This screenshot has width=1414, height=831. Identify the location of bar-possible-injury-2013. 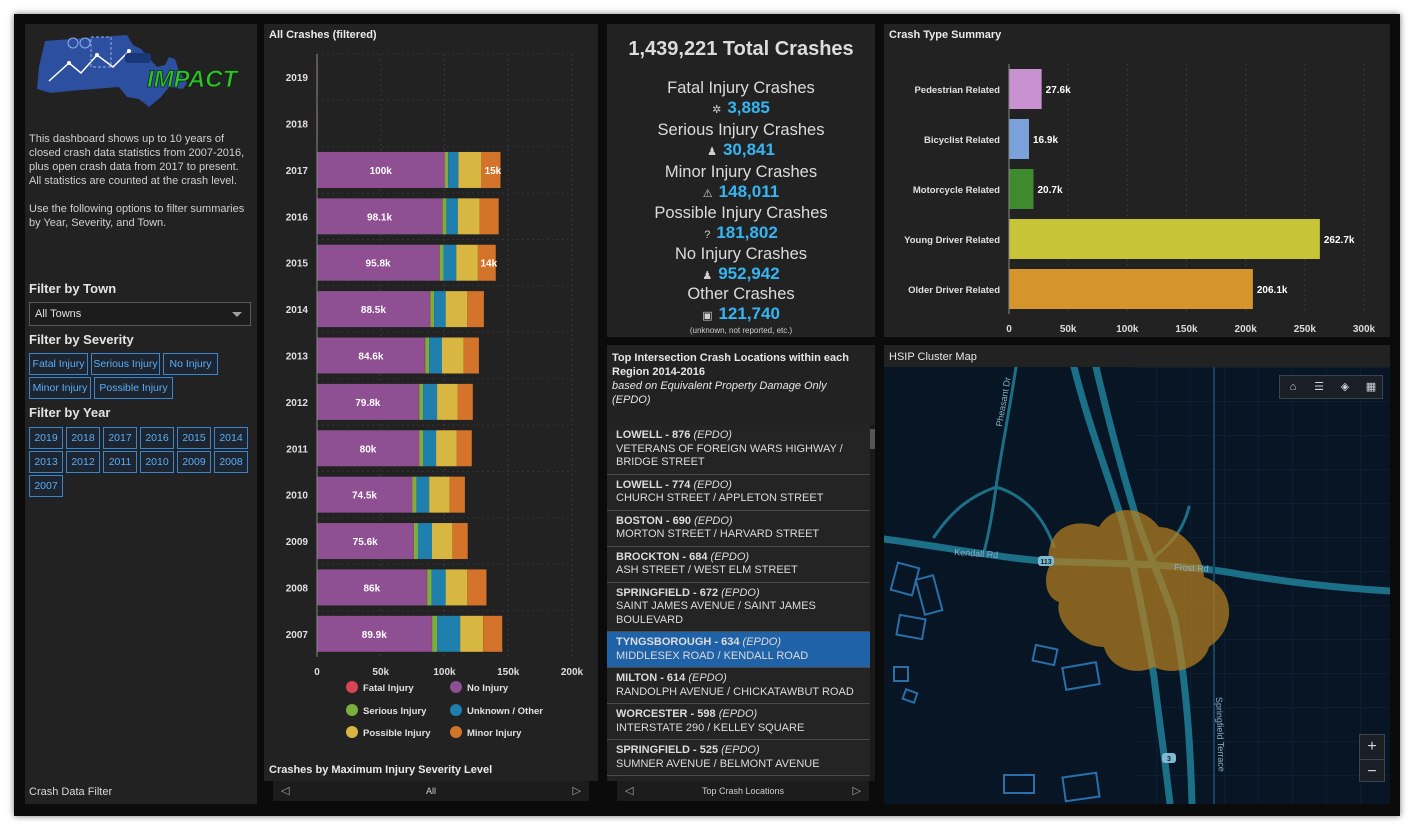
(452, 355).